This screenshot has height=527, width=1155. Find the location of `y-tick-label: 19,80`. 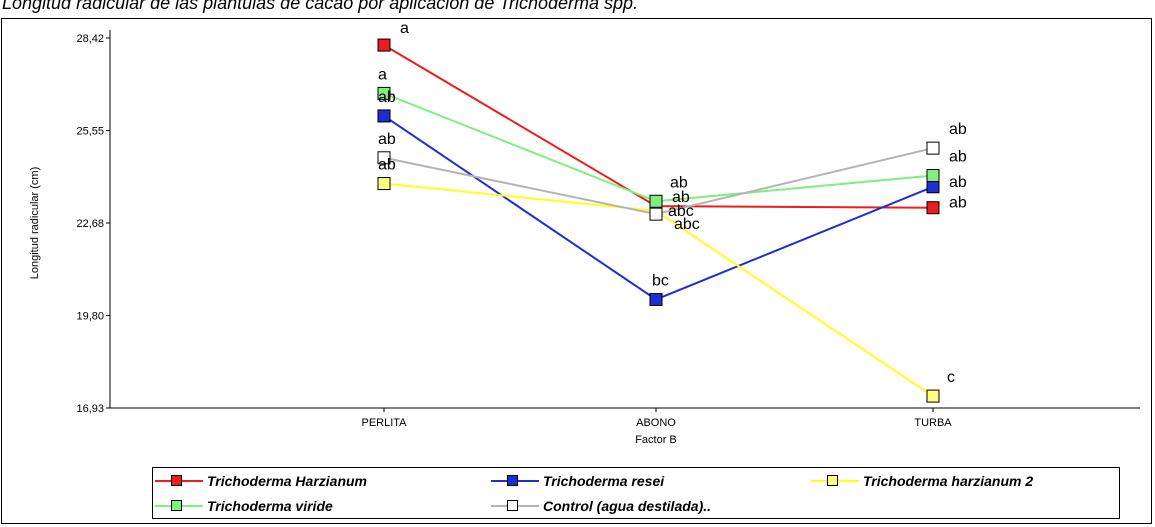

y-tick-label: 19,80 is located at coordinates (90, 317).